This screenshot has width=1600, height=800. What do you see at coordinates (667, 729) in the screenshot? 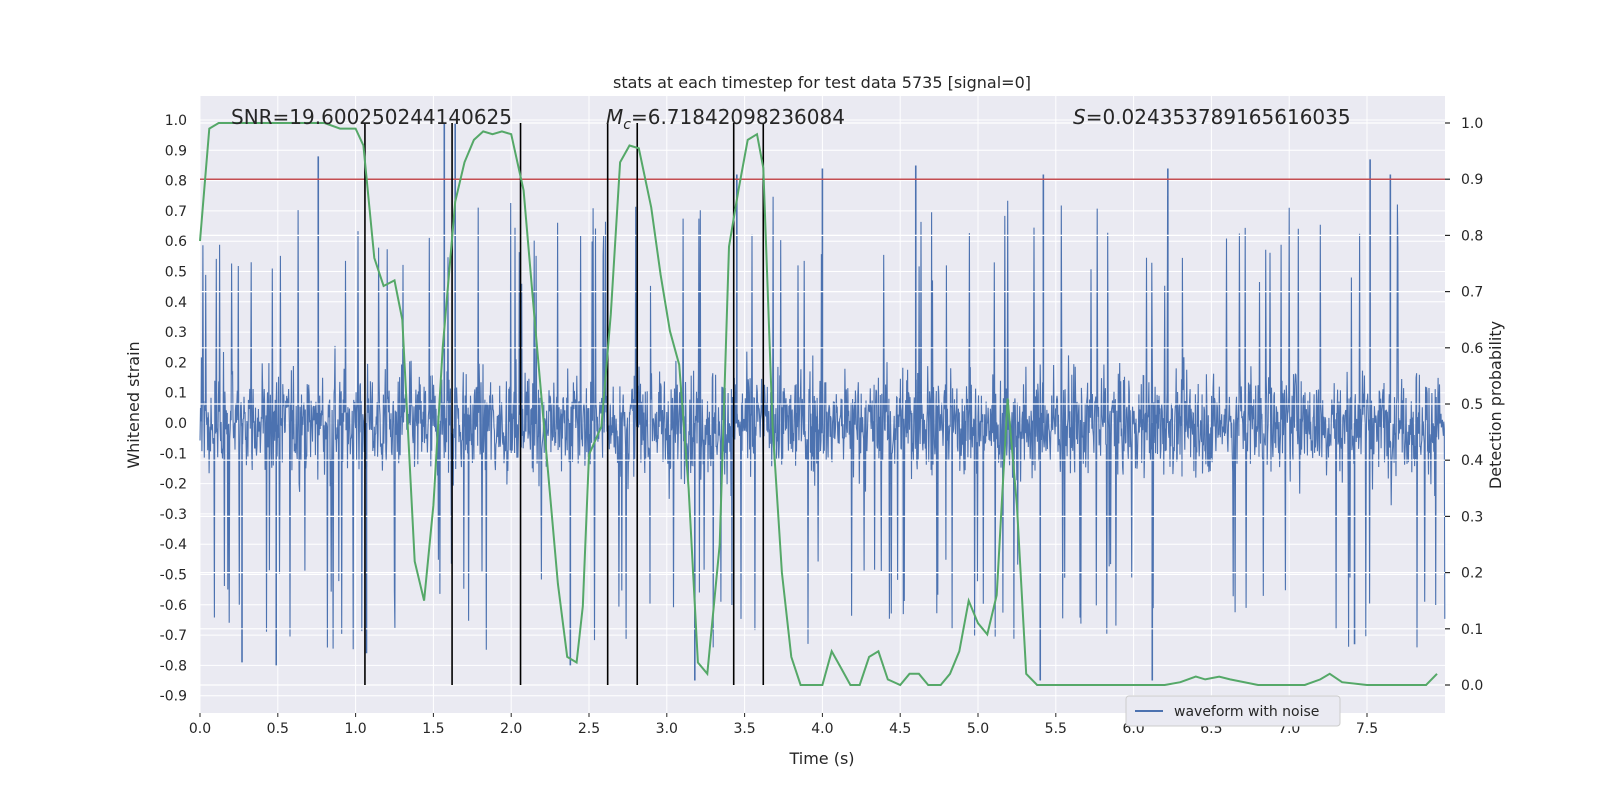
I see `x-tick-label: 3.0` at bounding box center [667, 729].